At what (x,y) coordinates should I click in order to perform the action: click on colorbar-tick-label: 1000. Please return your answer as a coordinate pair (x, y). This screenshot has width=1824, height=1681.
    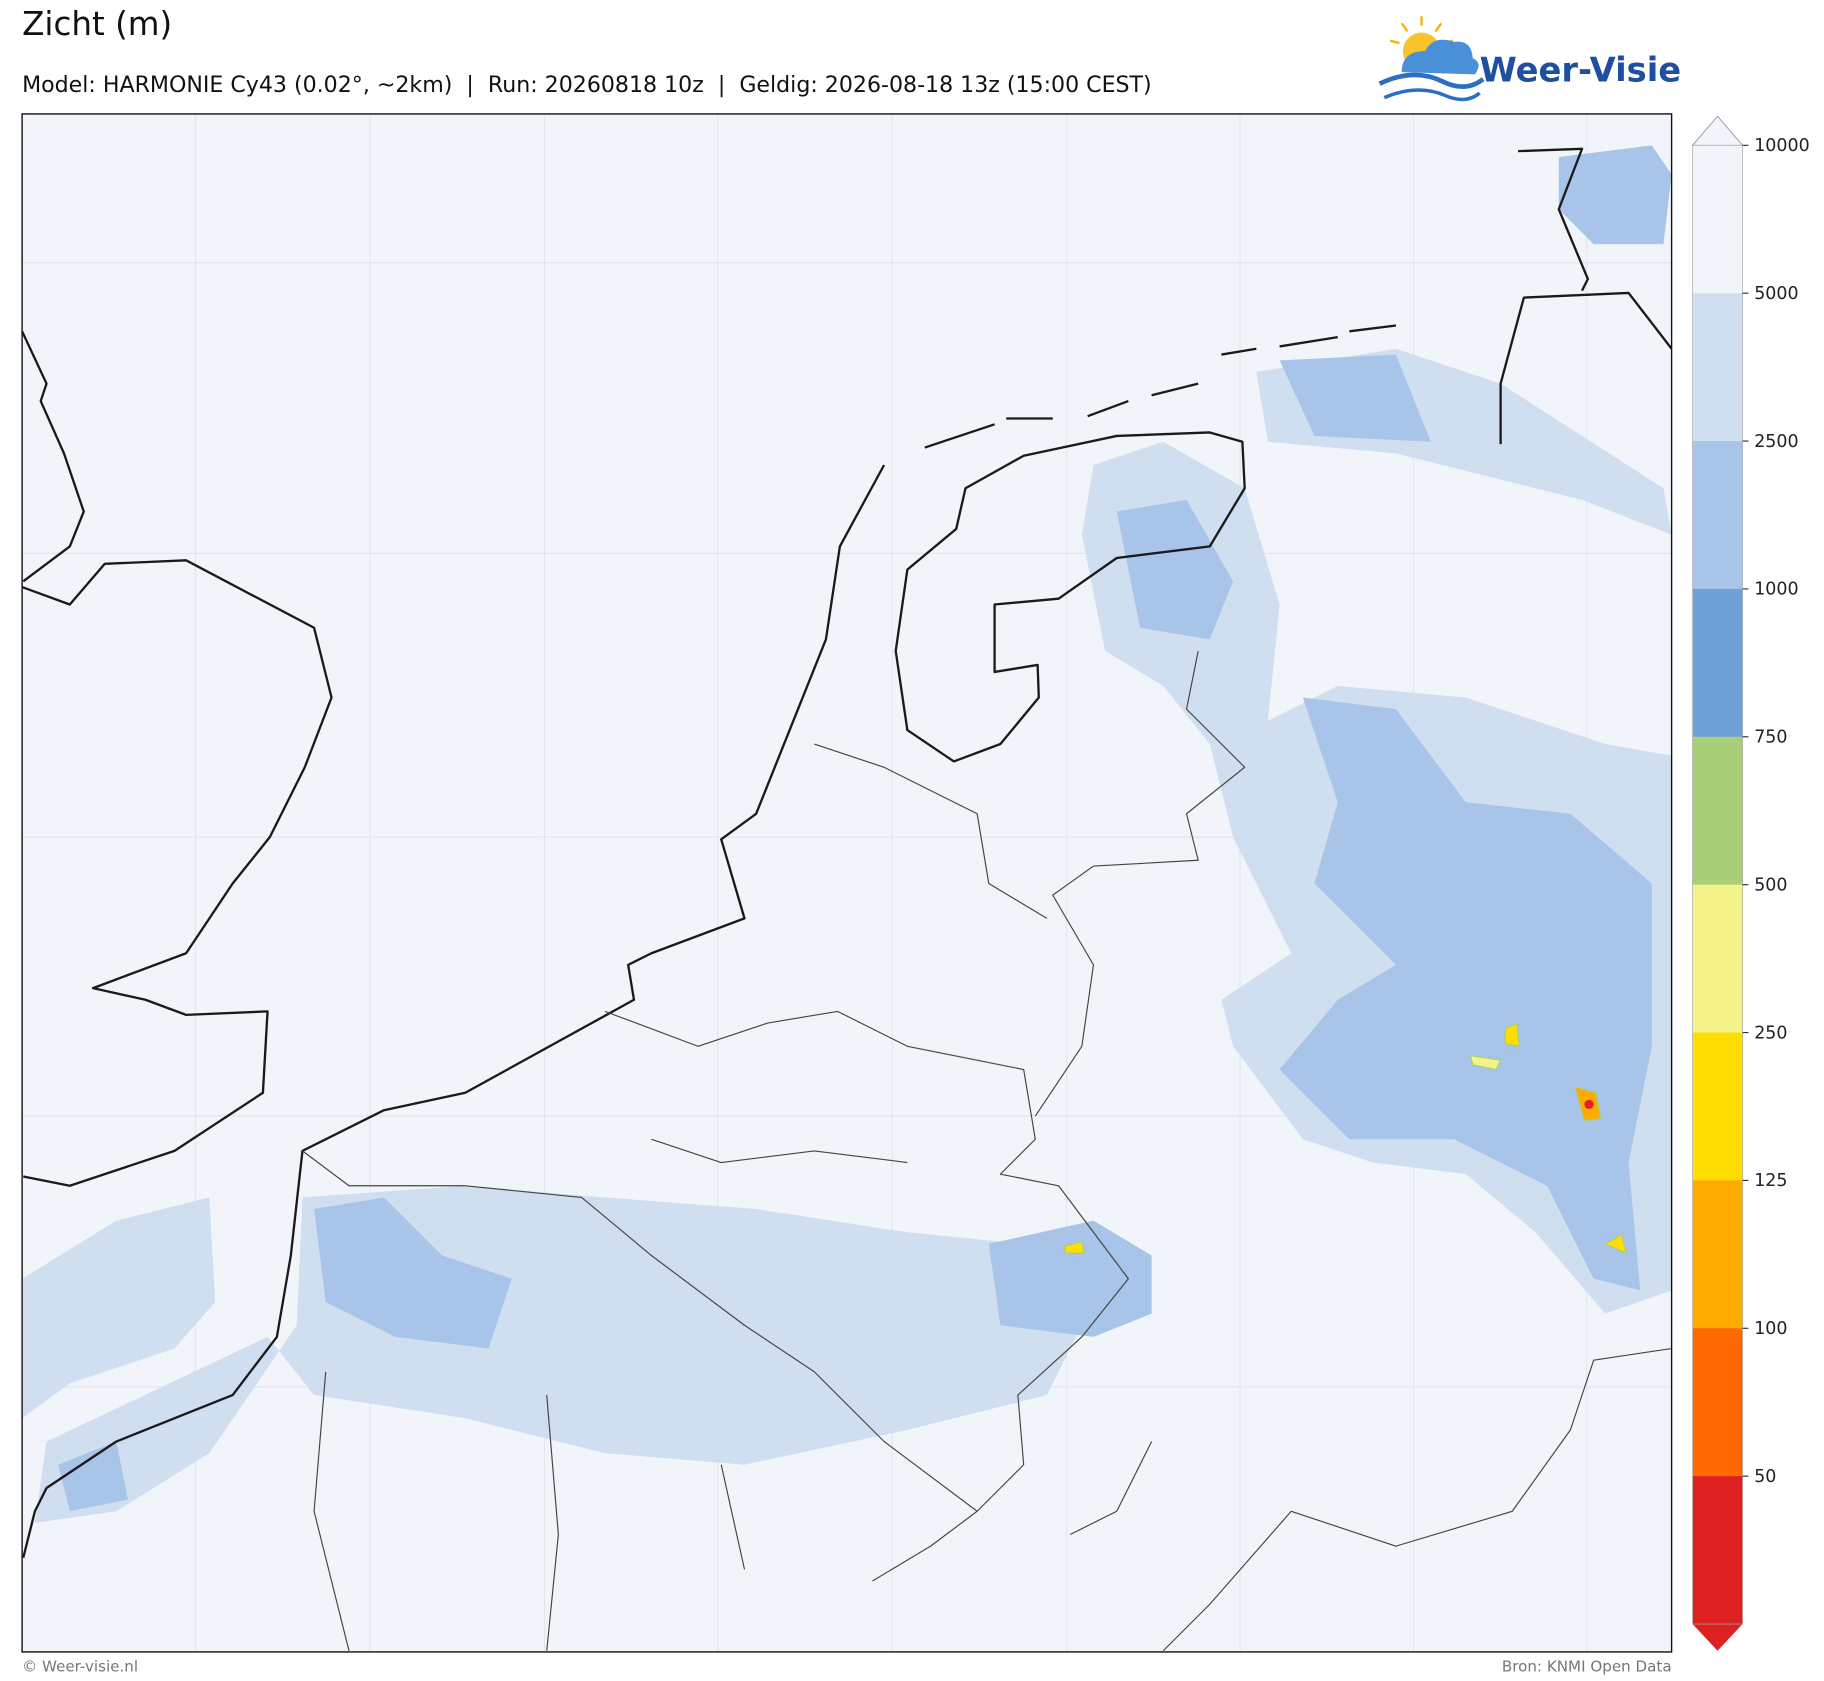
    Looking at the image, I should click on (1776, 590).